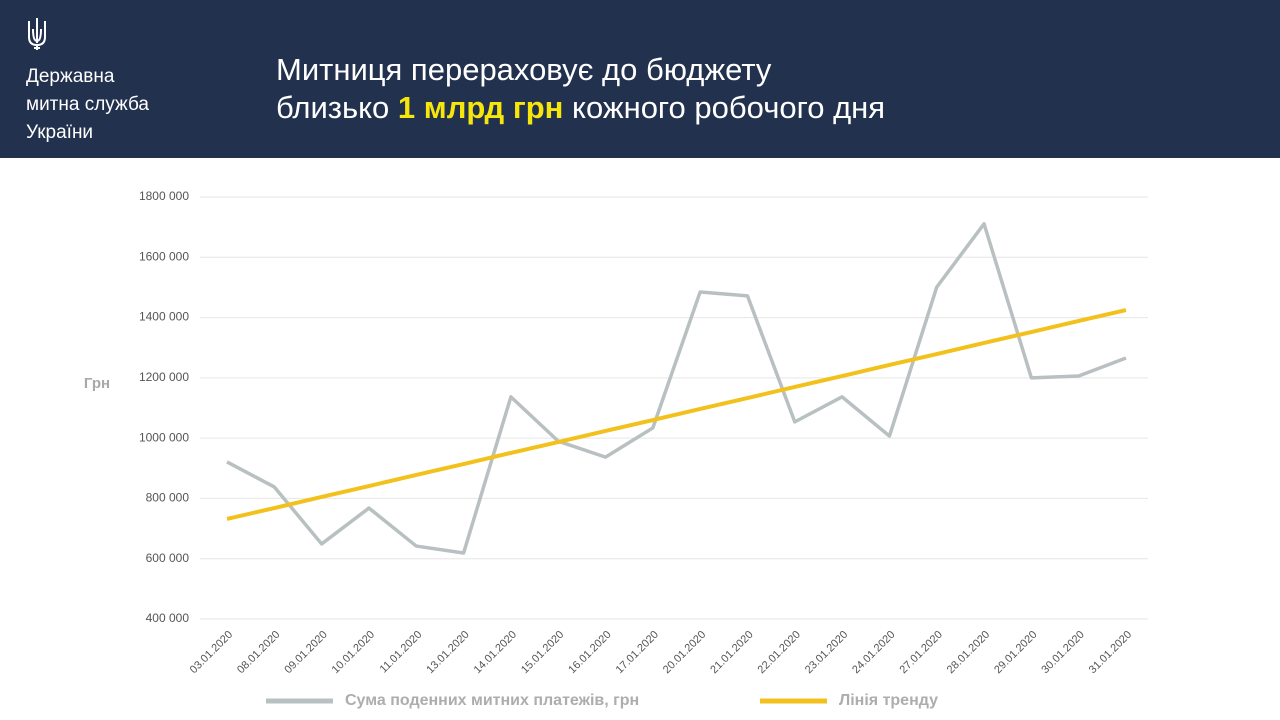 This screenshot has width=1280, height=720. What do you see at coordinates (524, 69) in the screenshot?
I see `title: Митниця перераховує до бюджету` at bounding box center [524, 69].